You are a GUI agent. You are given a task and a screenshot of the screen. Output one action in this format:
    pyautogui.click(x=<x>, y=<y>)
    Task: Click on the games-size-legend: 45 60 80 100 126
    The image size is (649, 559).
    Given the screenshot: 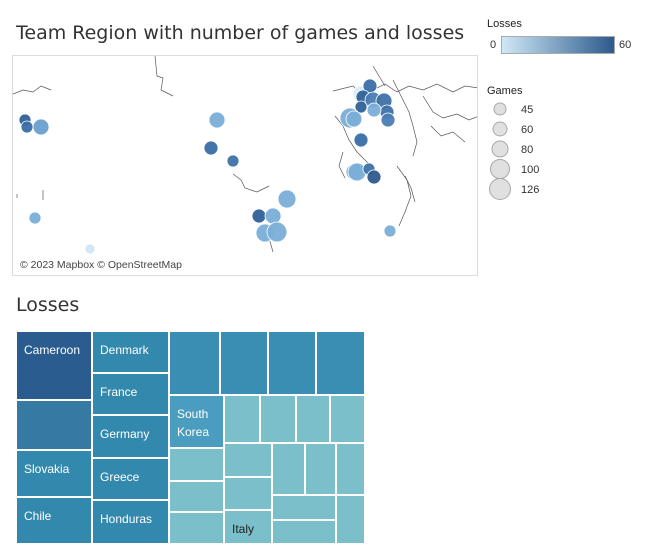 What is the action you would take?
    pyautogui.click(x=514, y=151)
    